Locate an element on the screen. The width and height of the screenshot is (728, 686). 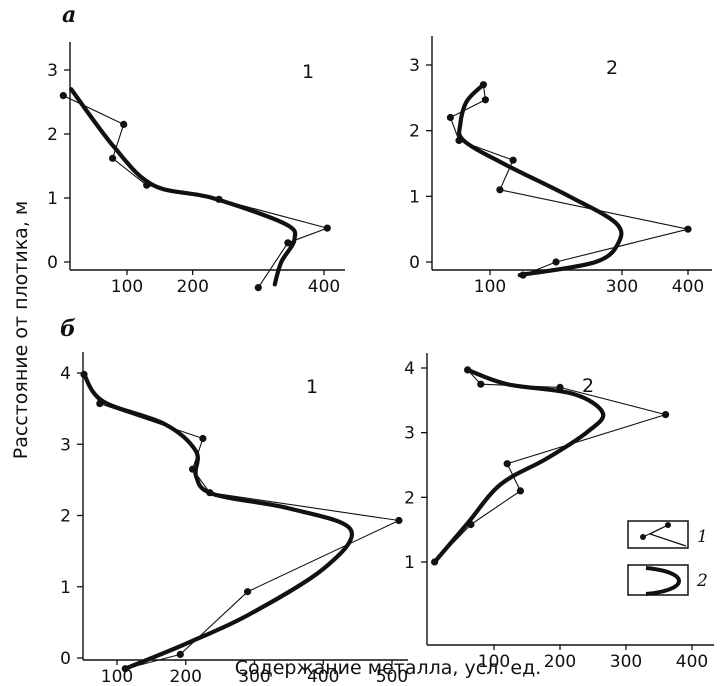
legend-symbol-thick is located at coordinates (663, 581).